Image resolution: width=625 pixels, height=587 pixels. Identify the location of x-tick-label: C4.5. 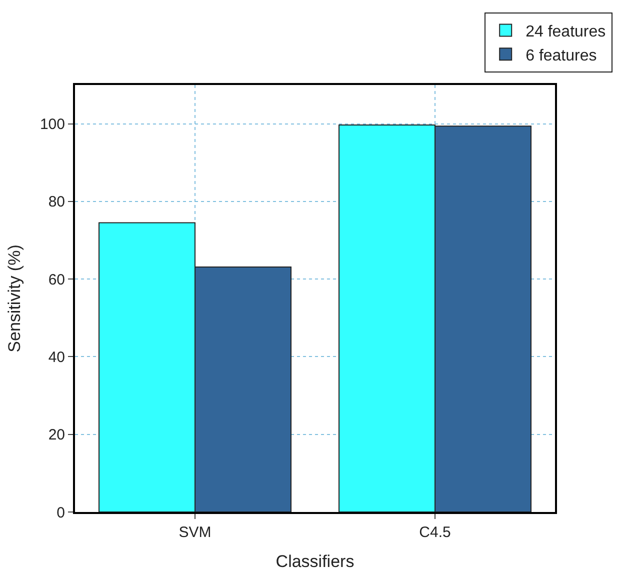
(435, 532).